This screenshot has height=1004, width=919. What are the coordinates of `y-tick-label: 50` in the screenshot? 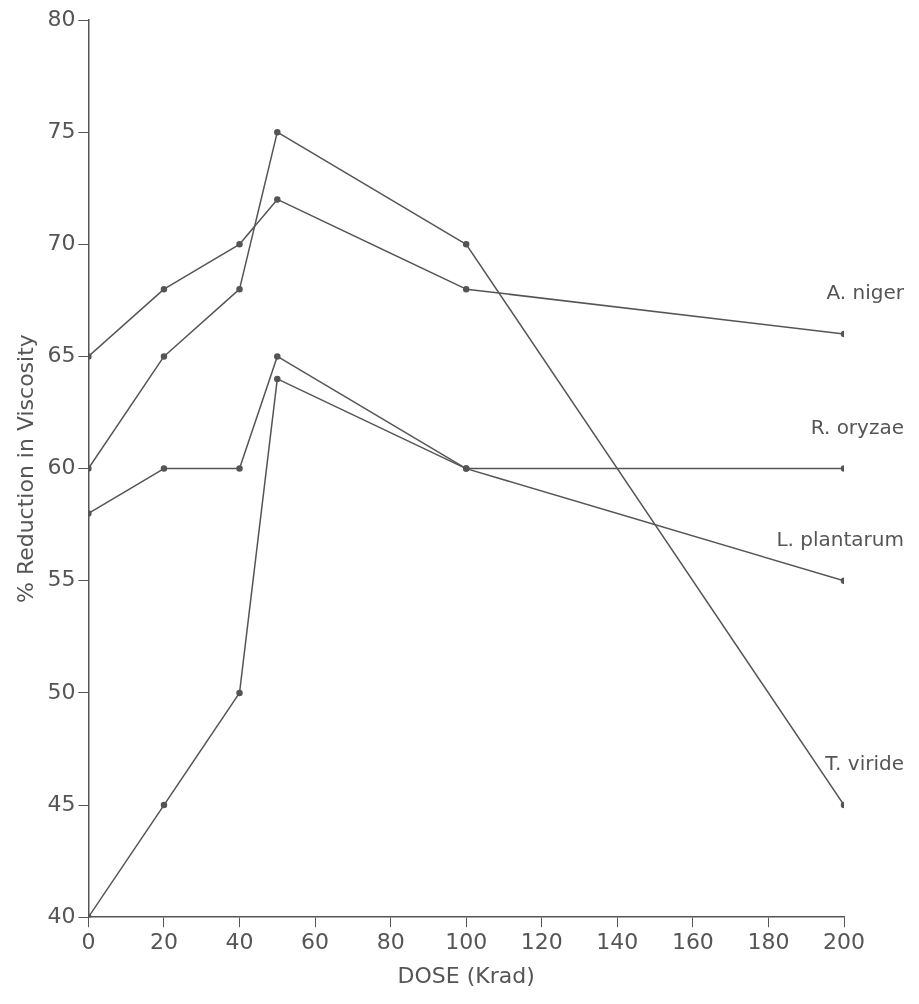 It's located at (61, 691).